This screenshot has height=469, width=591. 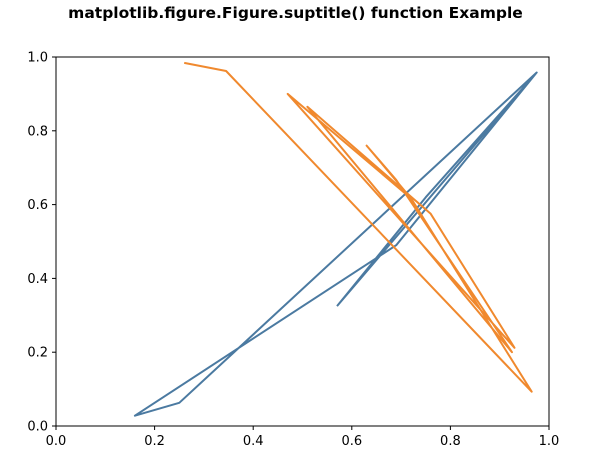 What do you see at coordinates (253, 441) in the screenshot?
I see `x-tick-label: 0.4` at bounding box center [253, 441].